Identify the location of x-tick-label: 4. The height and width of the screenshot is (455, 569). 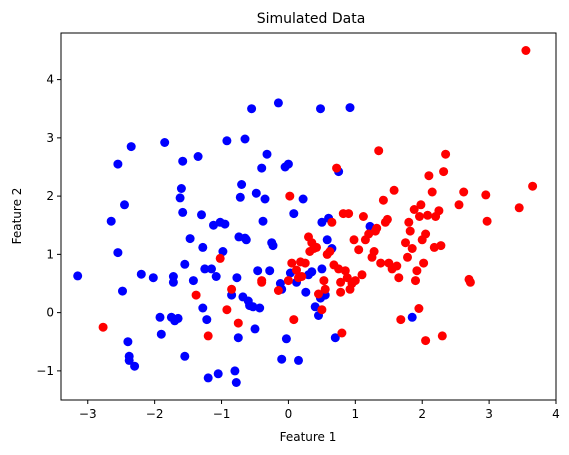
(556, 414).